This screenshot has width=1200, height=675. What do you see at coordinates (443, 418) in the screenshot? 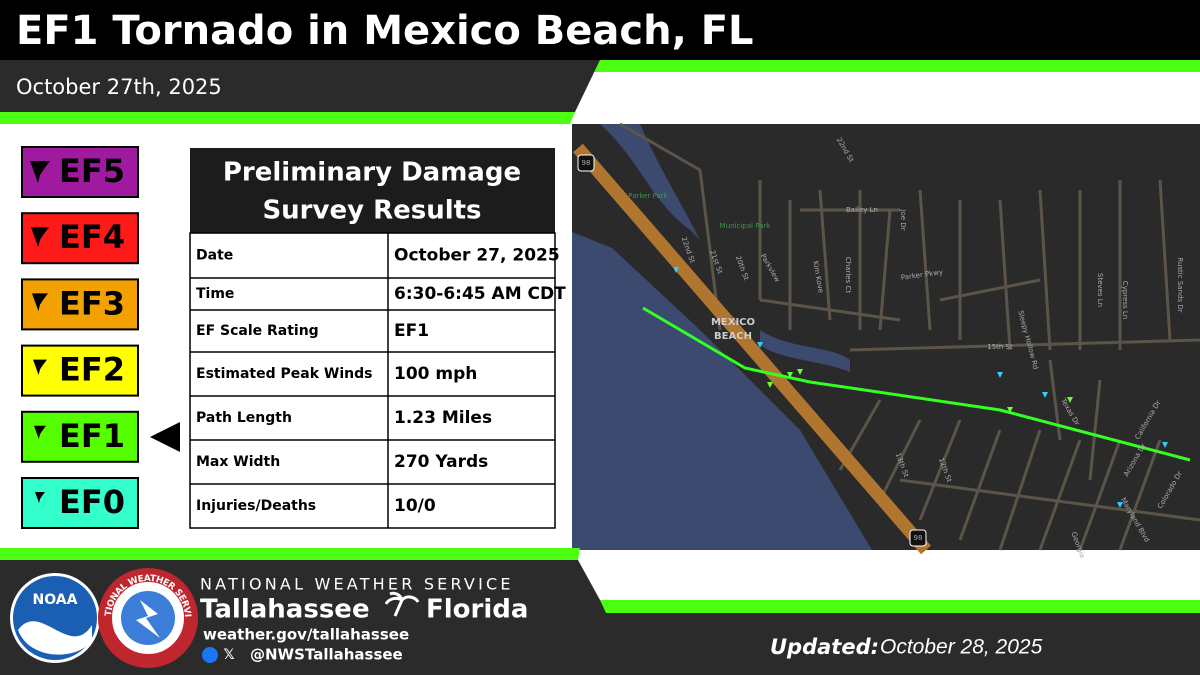
I see `row-value: 1.23 Miles` at bounding box center [443, 418].